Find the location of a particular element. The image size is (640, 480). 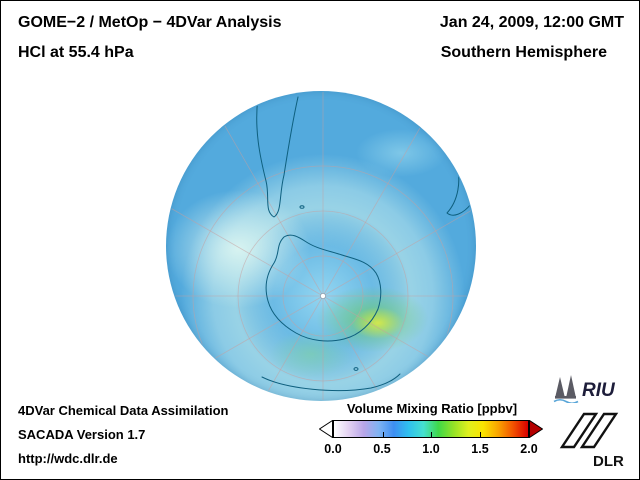

colorbar-gradient is located at coordinates (431, 429).